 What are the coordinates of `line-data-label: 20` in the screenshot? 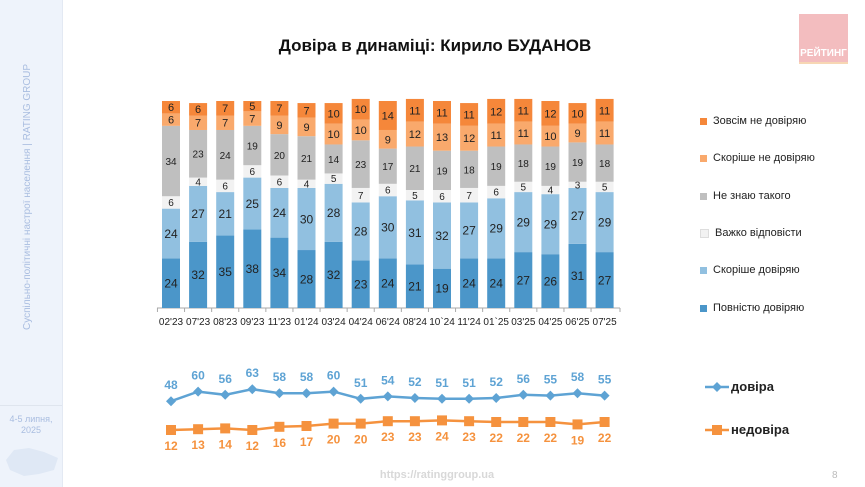 It's located at (334, 440).